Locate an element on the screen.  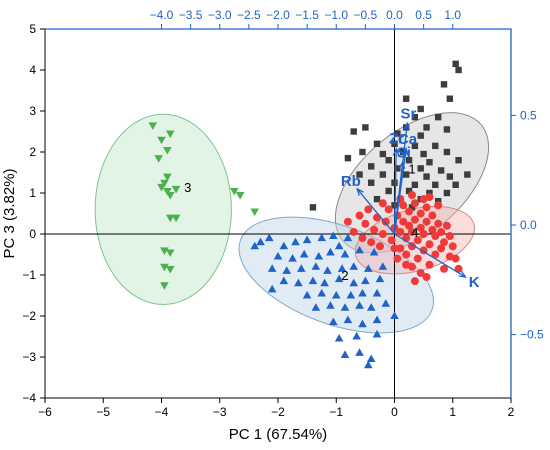
x-tick-label: −2 is located at coordinates (278, 412).